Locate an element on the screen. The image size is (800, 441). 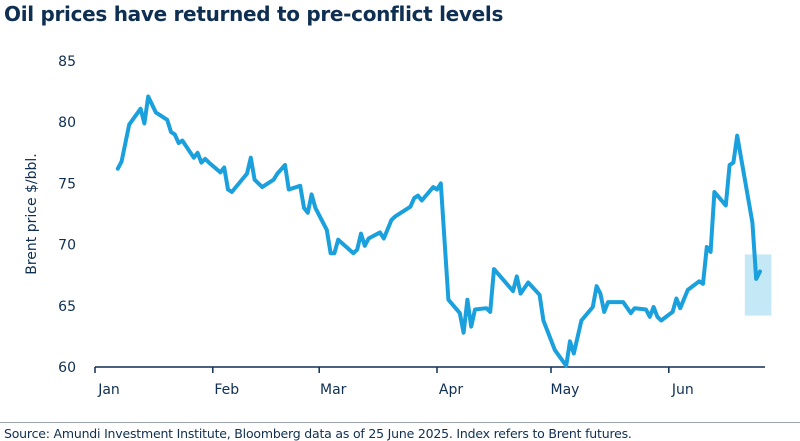
y-tick-label: 80 is located at coordinates (67, 123).